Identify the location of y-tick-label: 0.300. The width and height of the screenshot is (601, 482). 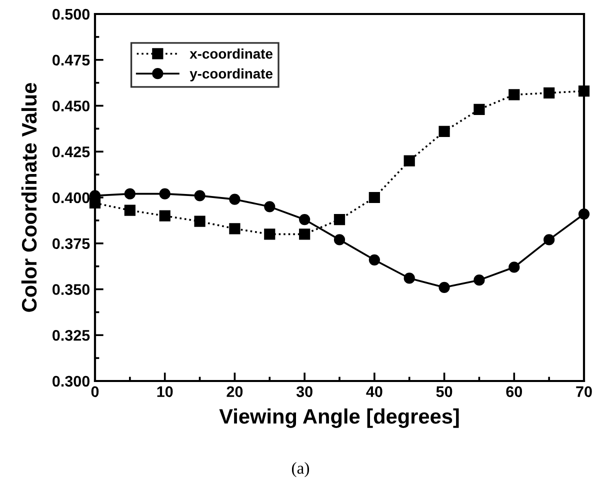
(71, 381).